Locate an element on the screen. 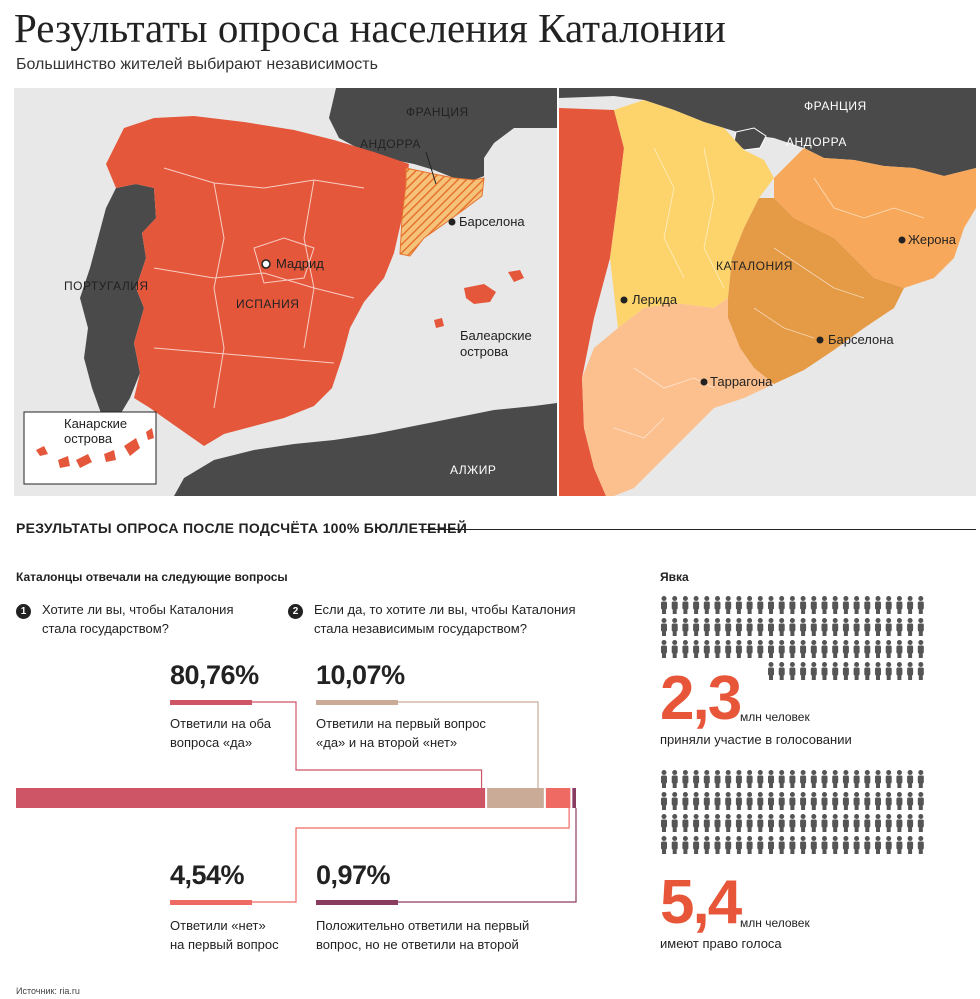 The width and height of the screenshot is (980, 999). barcelona-region is located at coordinates (816, 291).